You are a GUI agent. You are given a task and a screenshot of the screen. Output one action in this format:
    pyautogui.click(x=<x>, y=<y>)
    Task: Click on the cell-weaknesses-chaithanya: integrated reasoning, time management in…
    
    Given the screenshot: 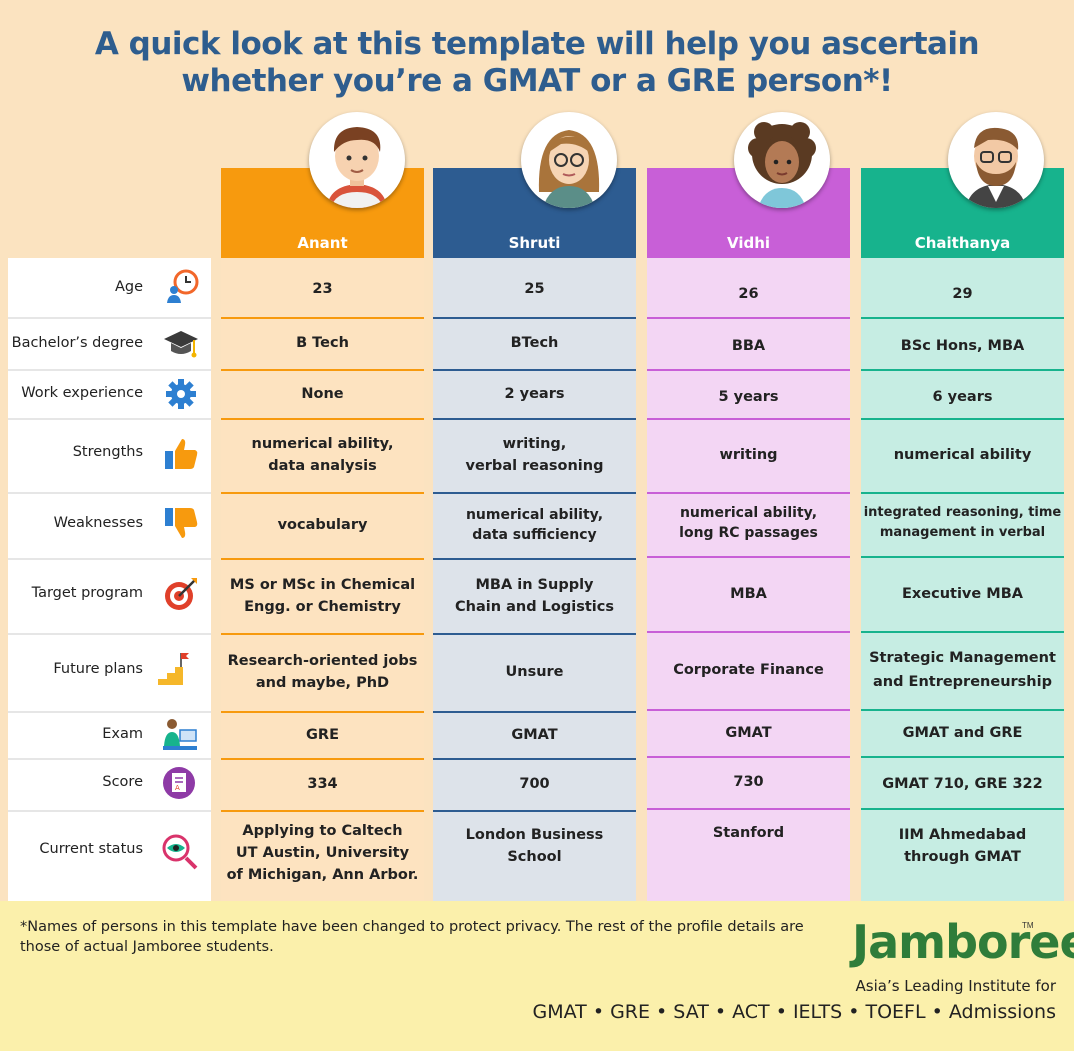 What is the action you would take?
    pyautogui.click(x=962, y=522)
    